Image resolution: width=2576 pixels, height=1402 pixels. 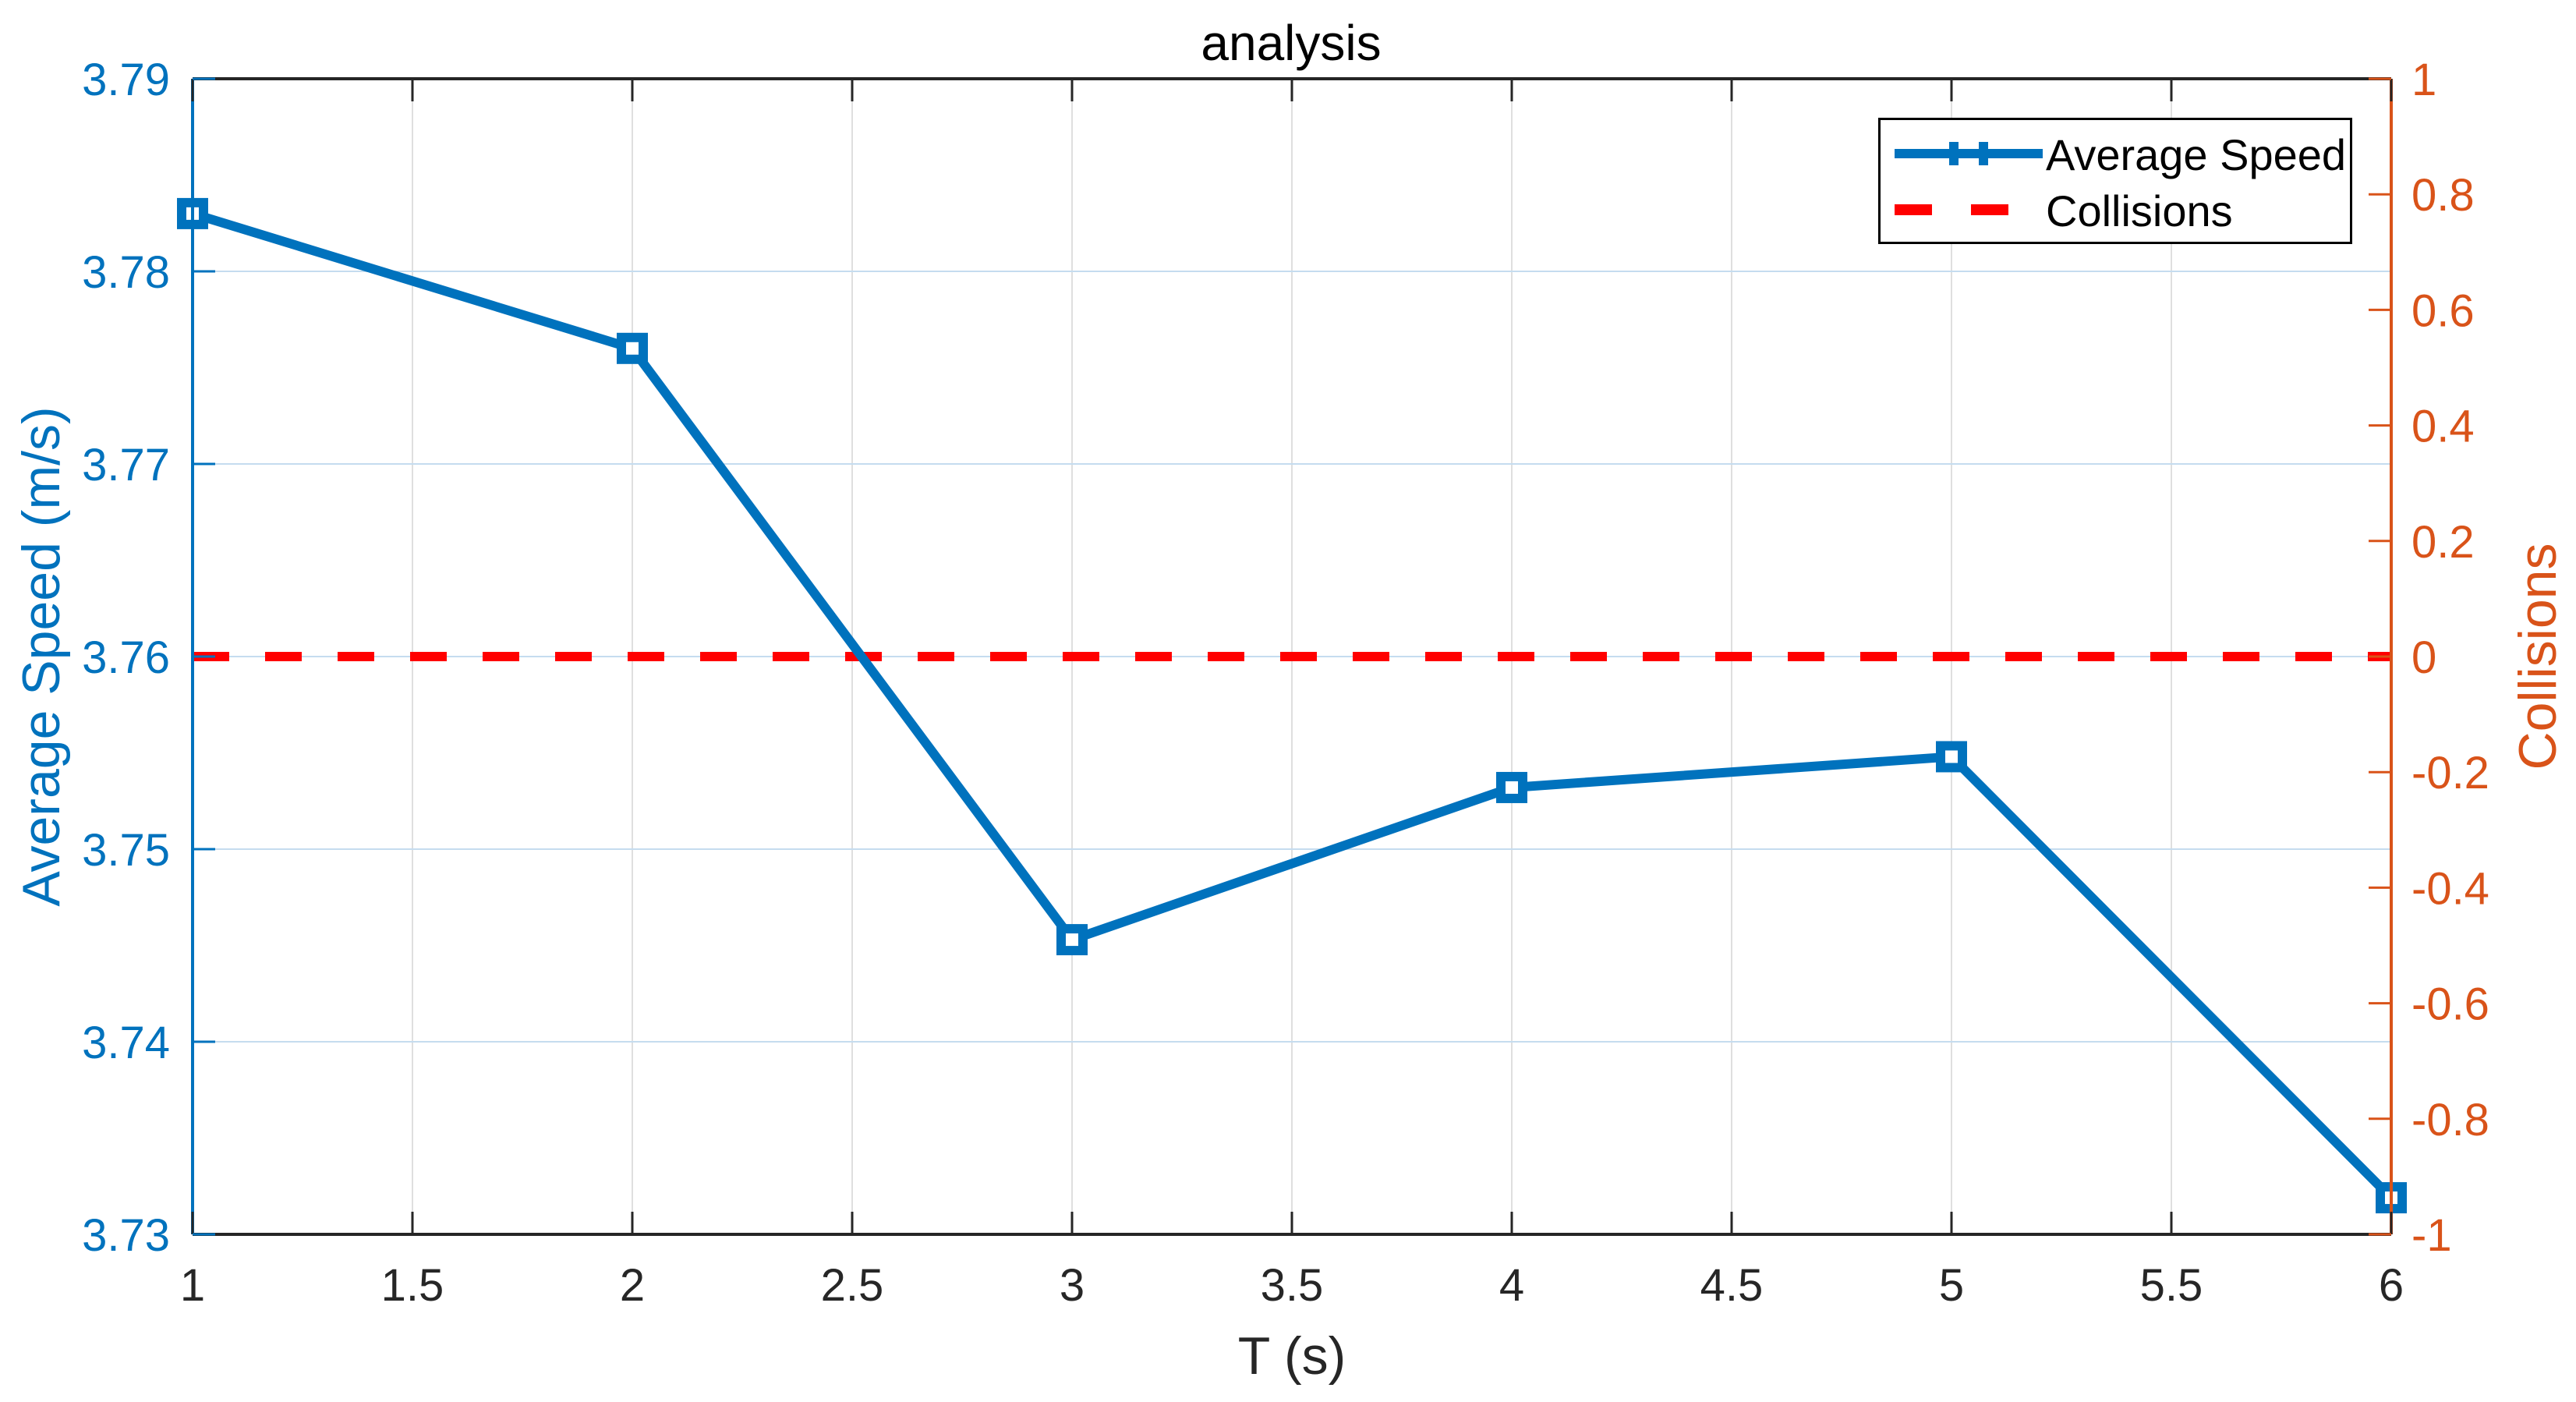 What do you see at coordinates (192, 1285) in the screenshot?
I see `x-tick-label: 1` at bounding box center [192, 1285].